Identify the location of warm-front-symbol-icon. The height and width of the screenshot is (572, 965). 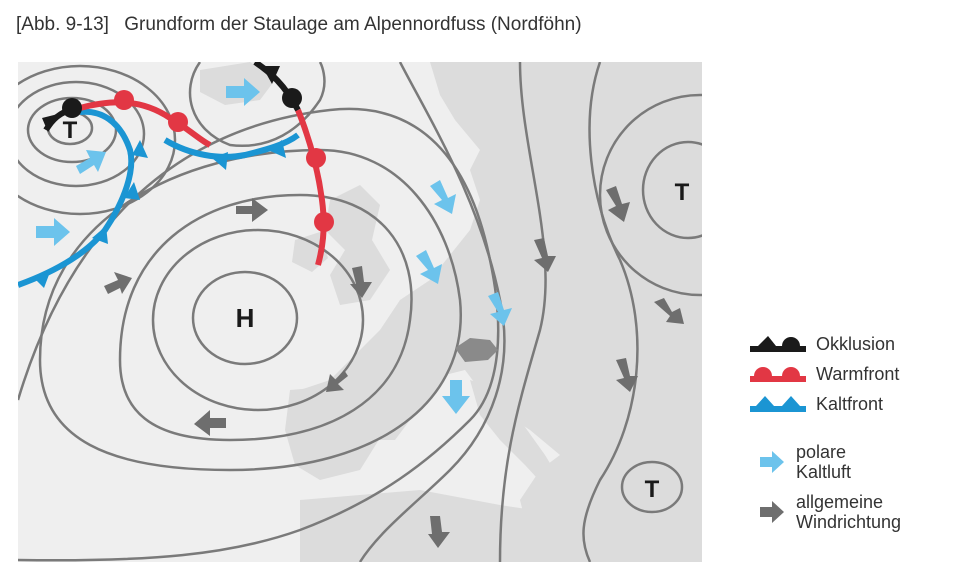
(778, 374).